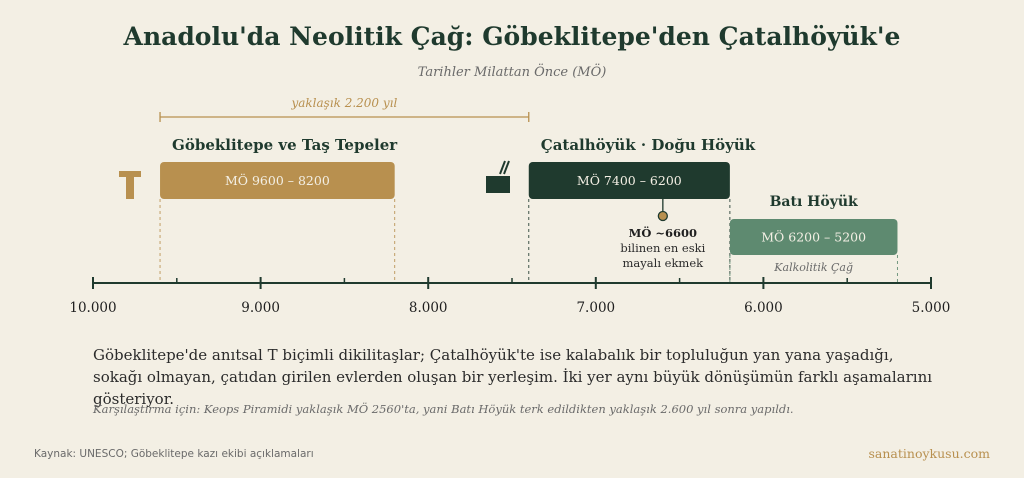 This screenshot has width=1024, height=478. Describe the element at coordinates (595, 308) in the screenshot. I see `tick-label: 7.000` at that location.